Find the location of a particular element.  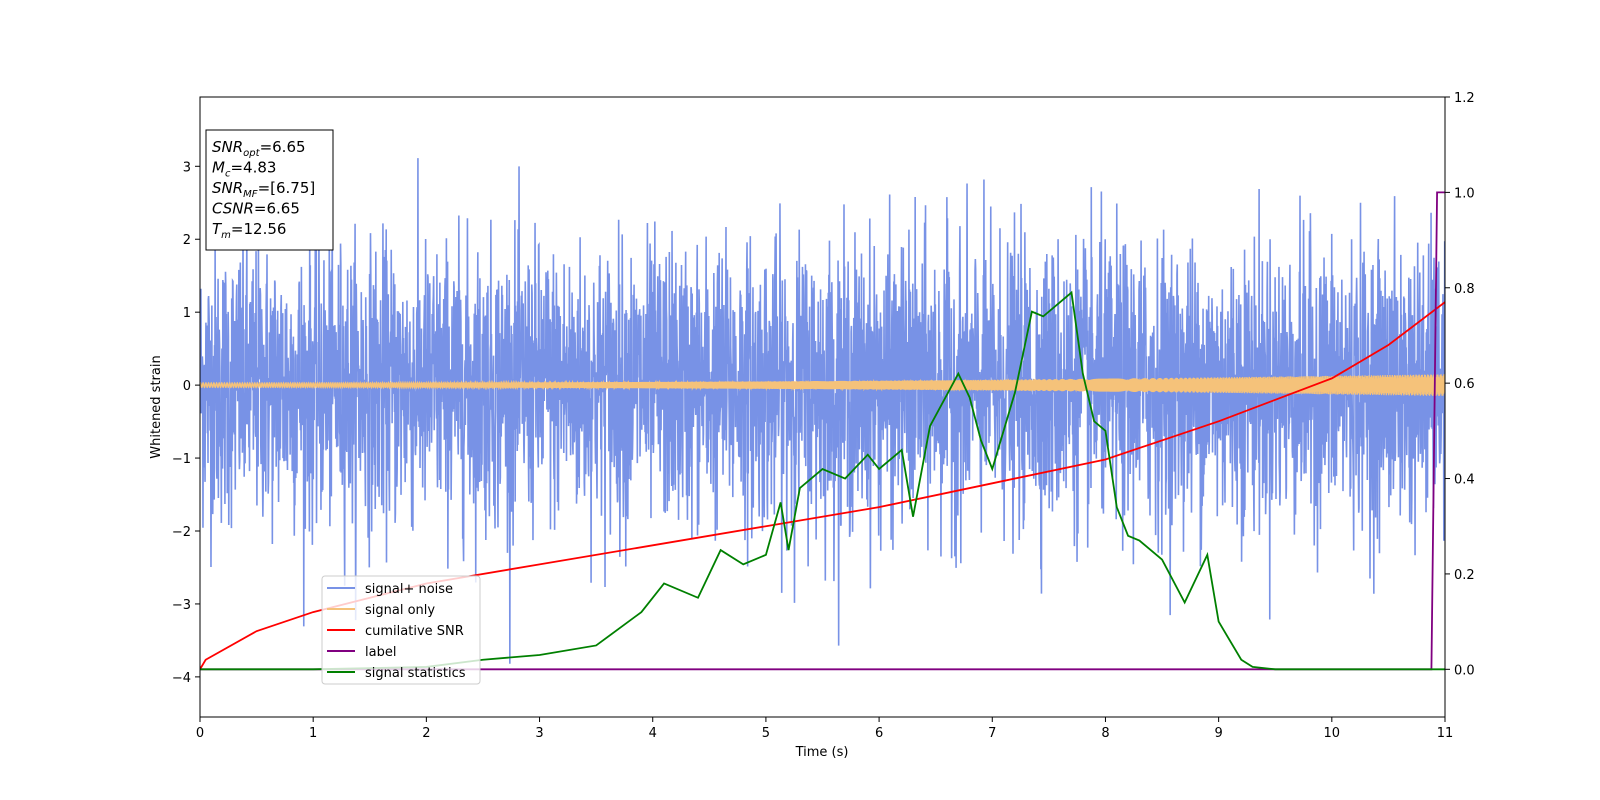

series-signal-only is located at coordinates (822, 385).